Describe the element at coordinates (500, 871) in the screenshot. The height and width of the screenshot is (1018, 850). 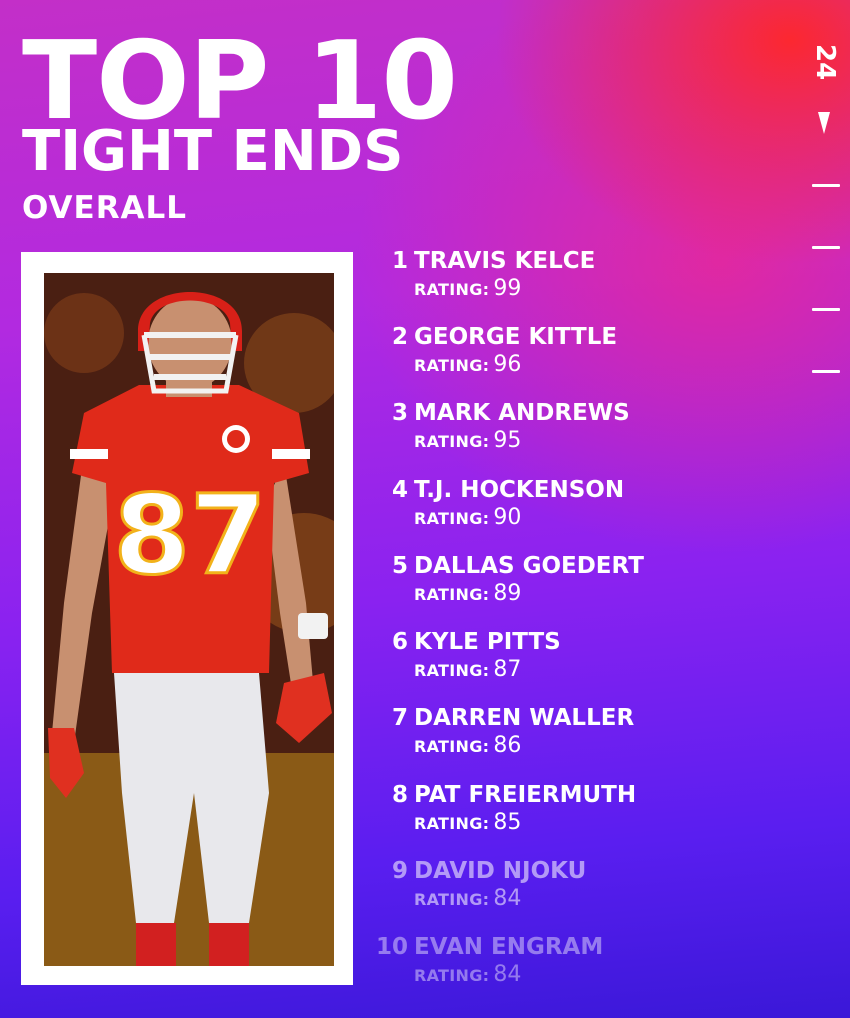
I see `player-name: DAVID NJOKU` at that location.